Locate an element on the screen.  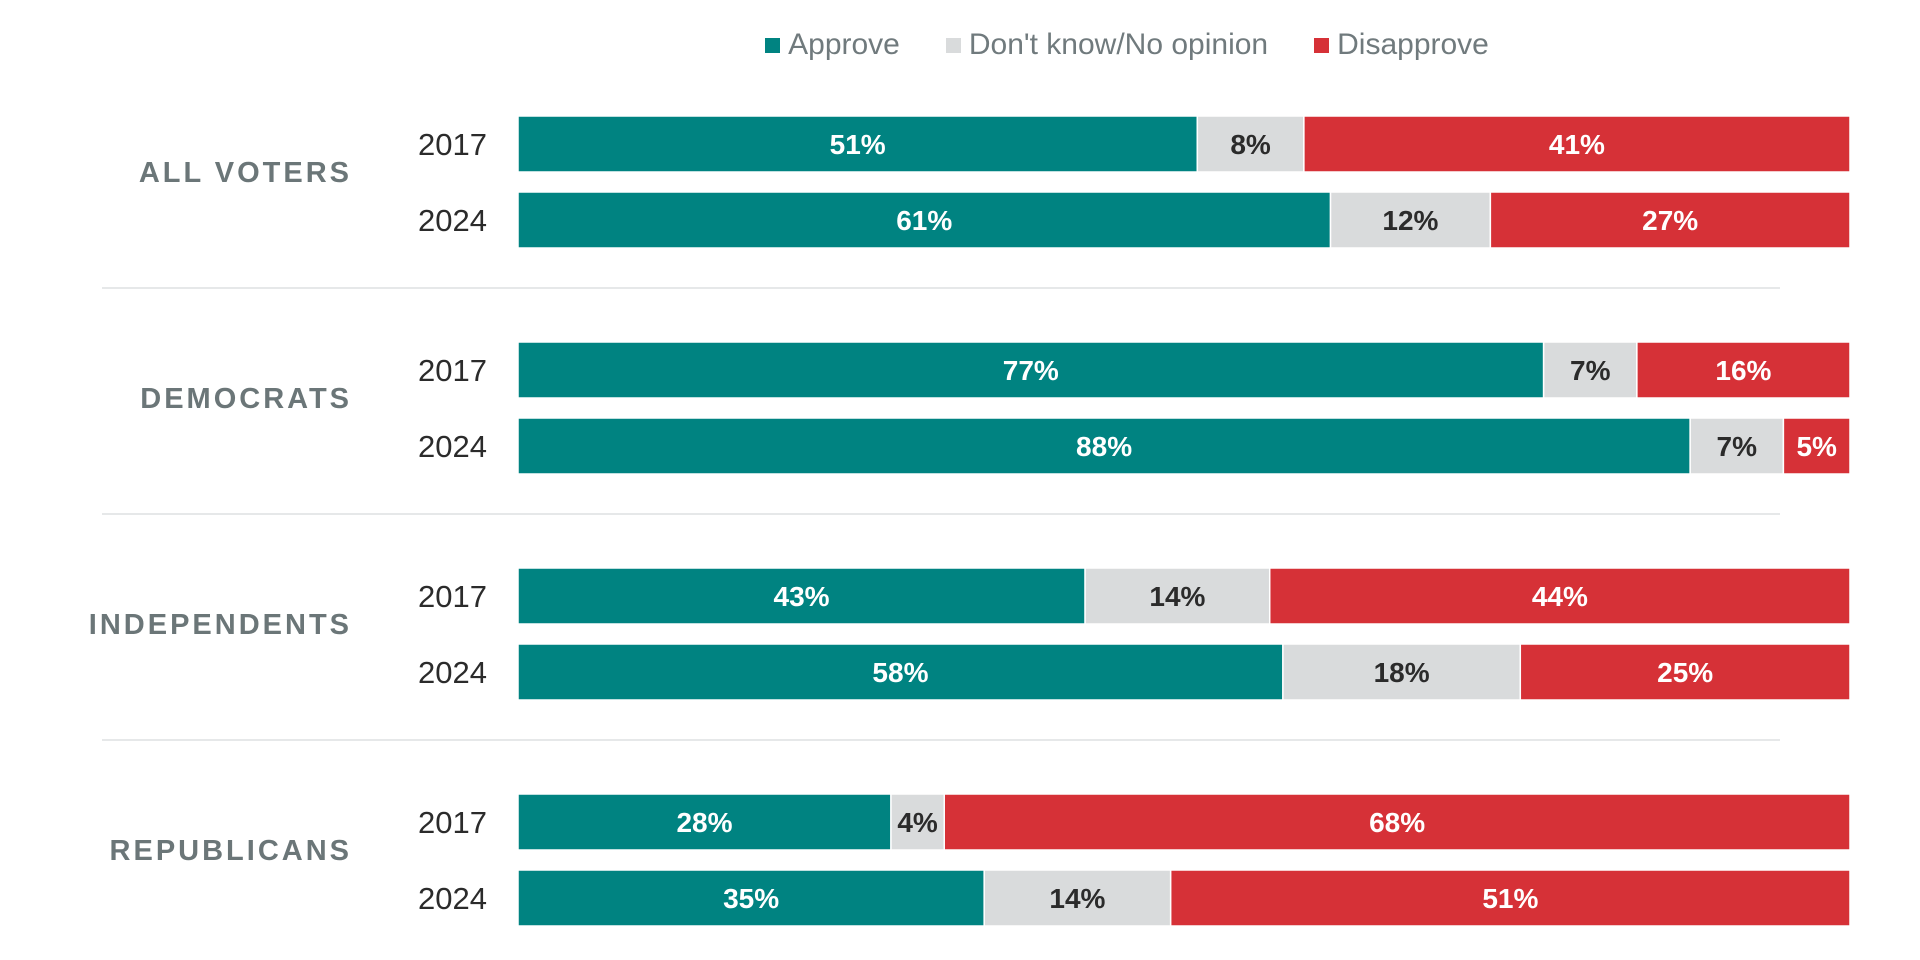
chart-legend: Approve Don't know/No opinion Disapprove is located at coordinates (960, 45).